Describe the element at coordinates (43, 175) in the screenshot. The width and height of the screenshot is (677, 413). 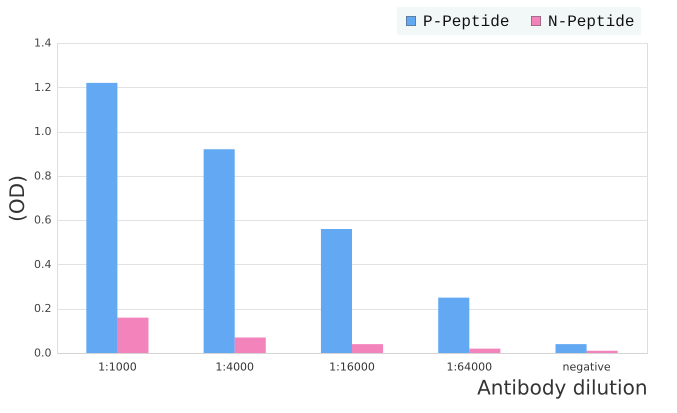
I see `y-tick-label: 0.8` at that location.